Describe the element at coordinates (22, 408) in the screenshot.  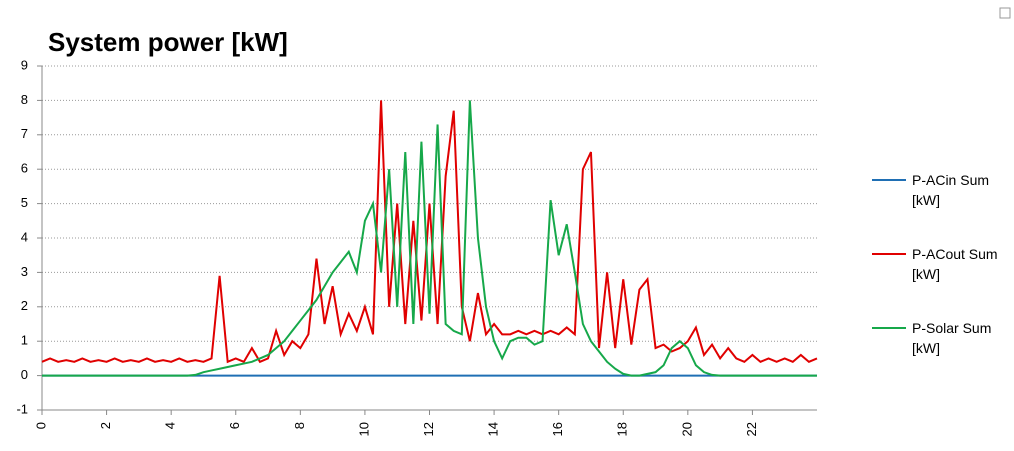
I see `y-tick-label: -1` at that location.